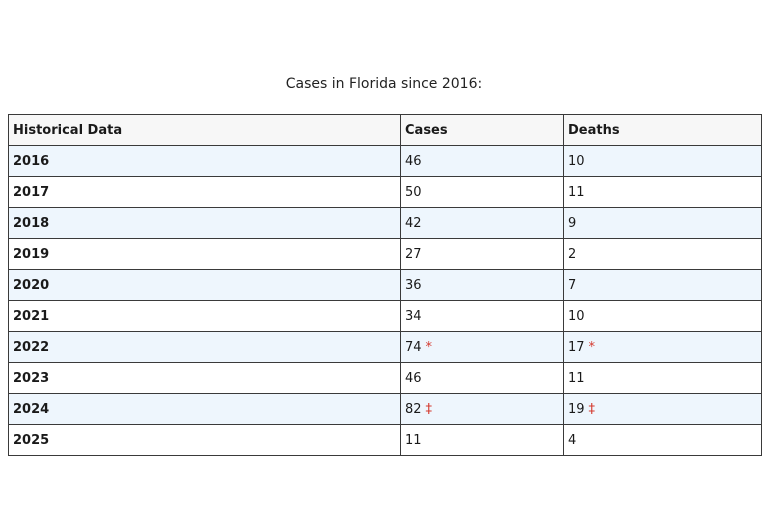  Describe the element at coordinates (482, 347) in the screenshot. I see `cases-cell: 74 *` at that location.